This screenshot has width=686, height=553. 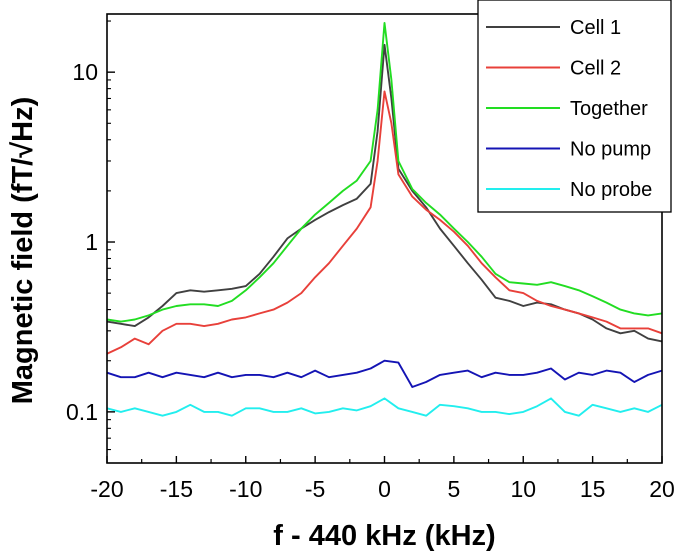 I want to click on legend-box, so click(x=574, y=106).